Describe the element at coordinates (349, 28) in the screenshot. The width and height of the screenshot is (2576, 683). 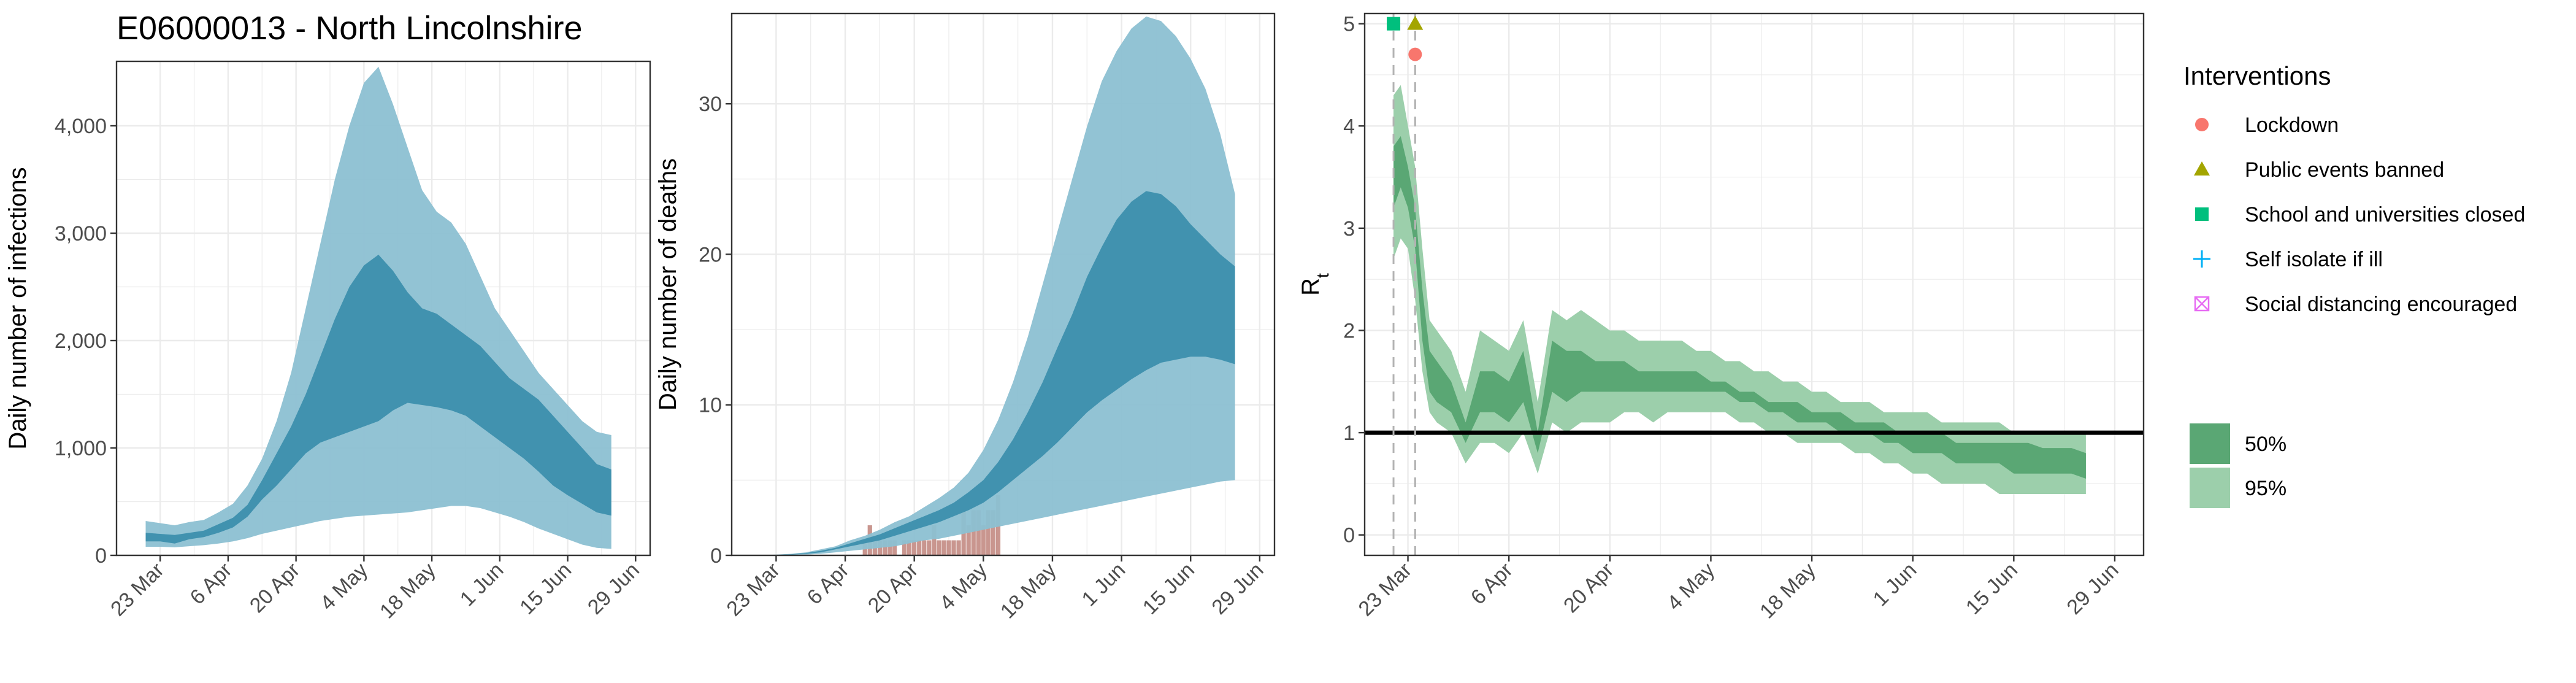
I see `figure-title: E06000013 - North Lincolnshire` at that location.